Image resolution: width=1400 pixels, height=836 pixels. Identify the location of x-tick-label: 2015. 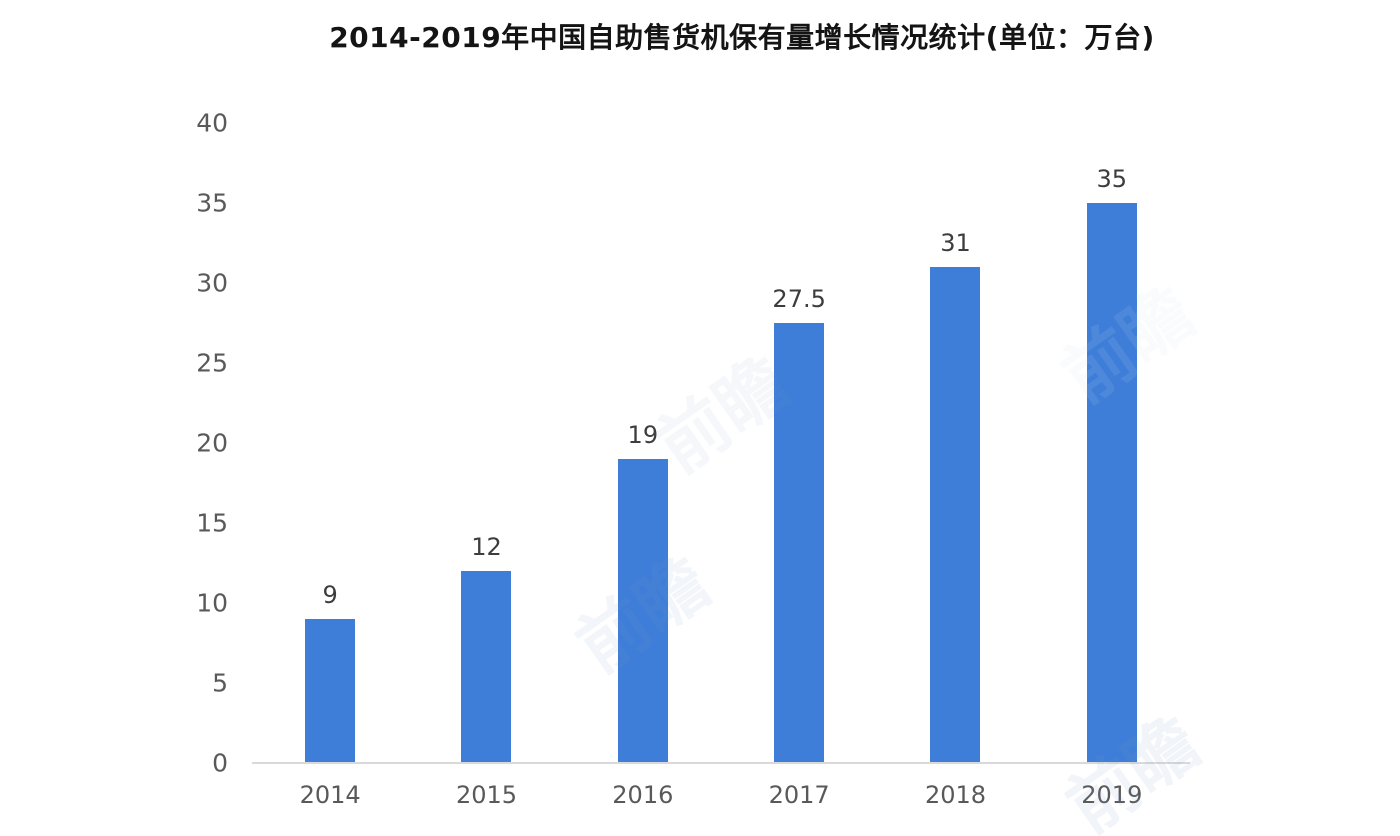
(486, 795).